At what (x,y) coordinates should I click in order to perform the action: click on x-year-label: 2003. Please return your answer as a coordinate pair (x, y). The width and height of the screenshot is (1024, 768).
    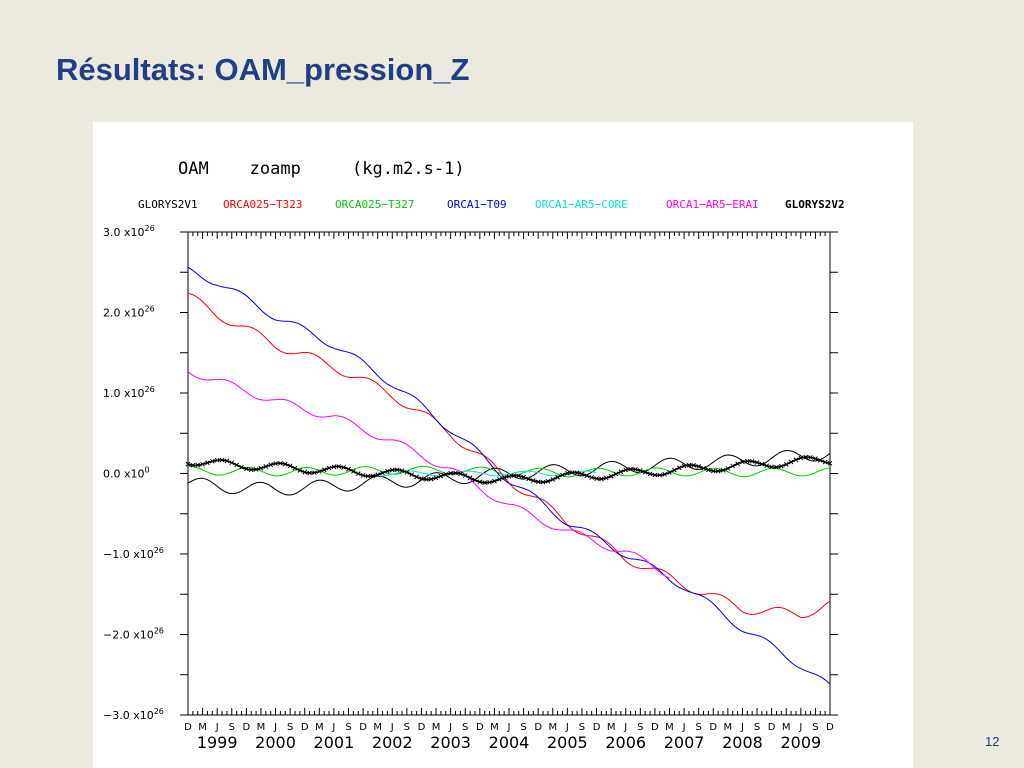
    Looking at the image, I should click on (450, 742).